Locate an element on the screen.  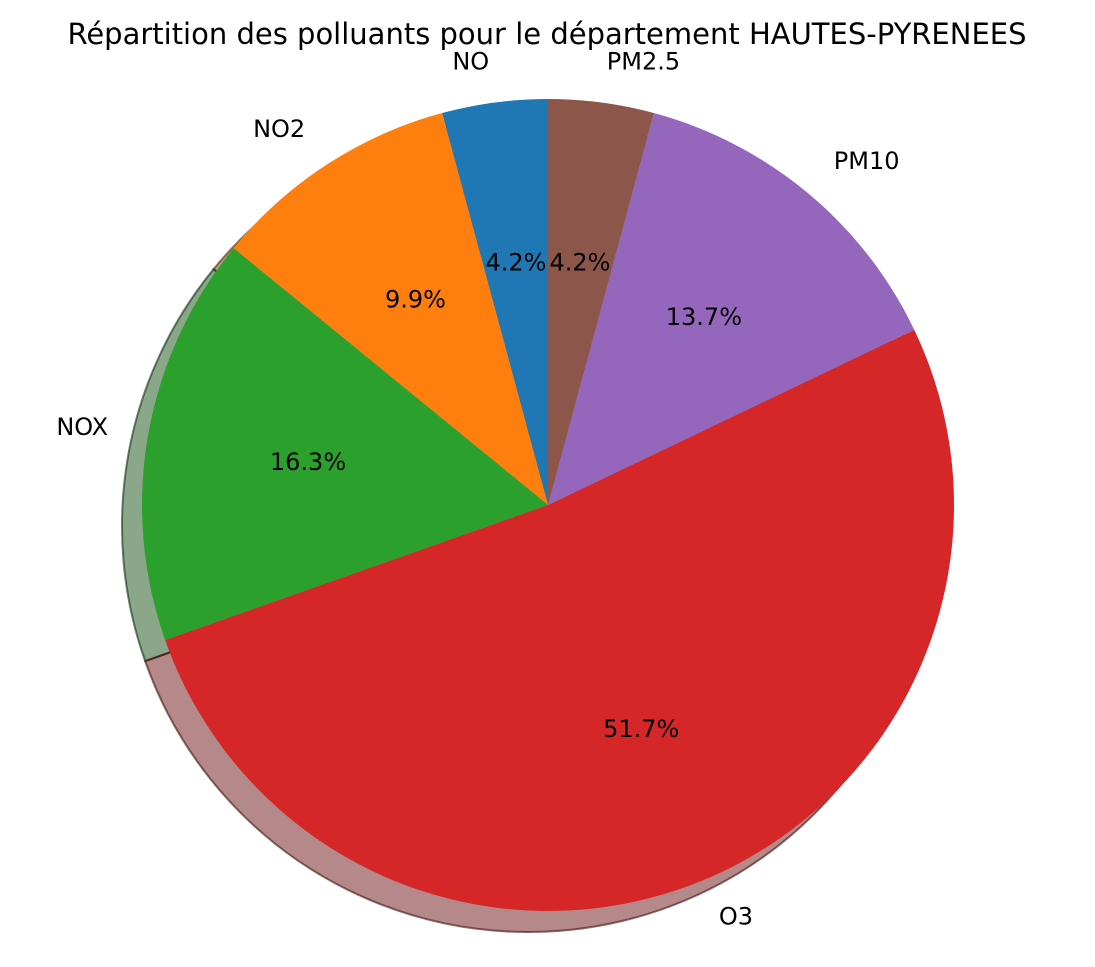
slice-label-pm10: PM10 is located at coordinates (867, 161).